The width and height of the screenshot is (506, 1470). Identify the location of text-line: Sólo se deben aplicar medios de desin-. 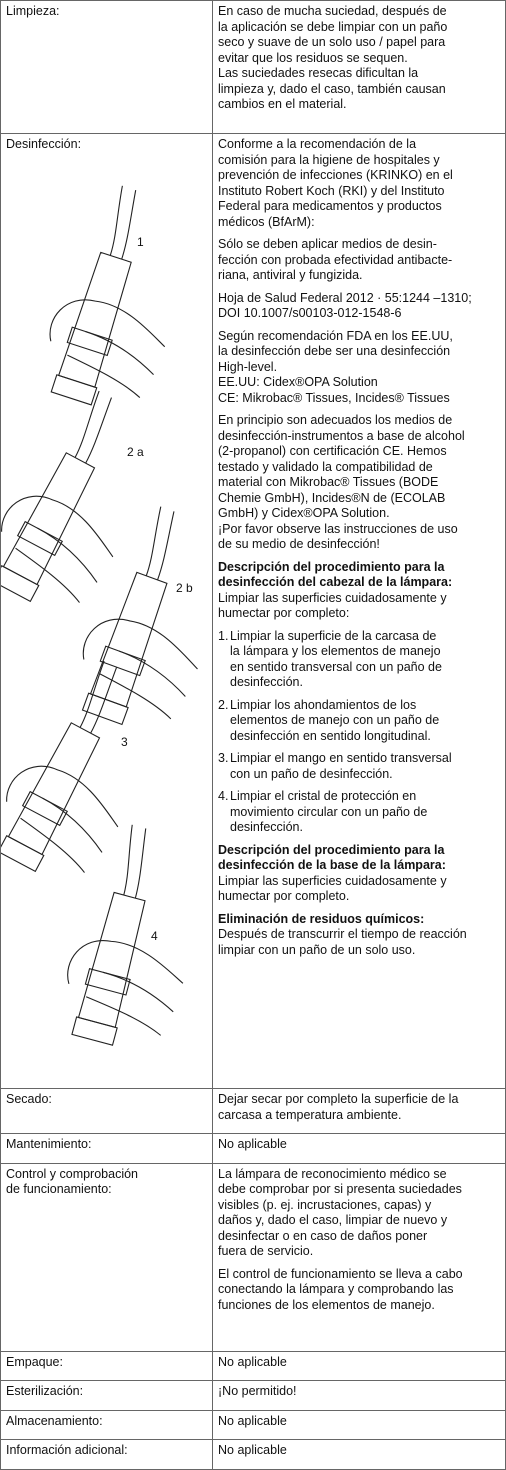
(327, 244).